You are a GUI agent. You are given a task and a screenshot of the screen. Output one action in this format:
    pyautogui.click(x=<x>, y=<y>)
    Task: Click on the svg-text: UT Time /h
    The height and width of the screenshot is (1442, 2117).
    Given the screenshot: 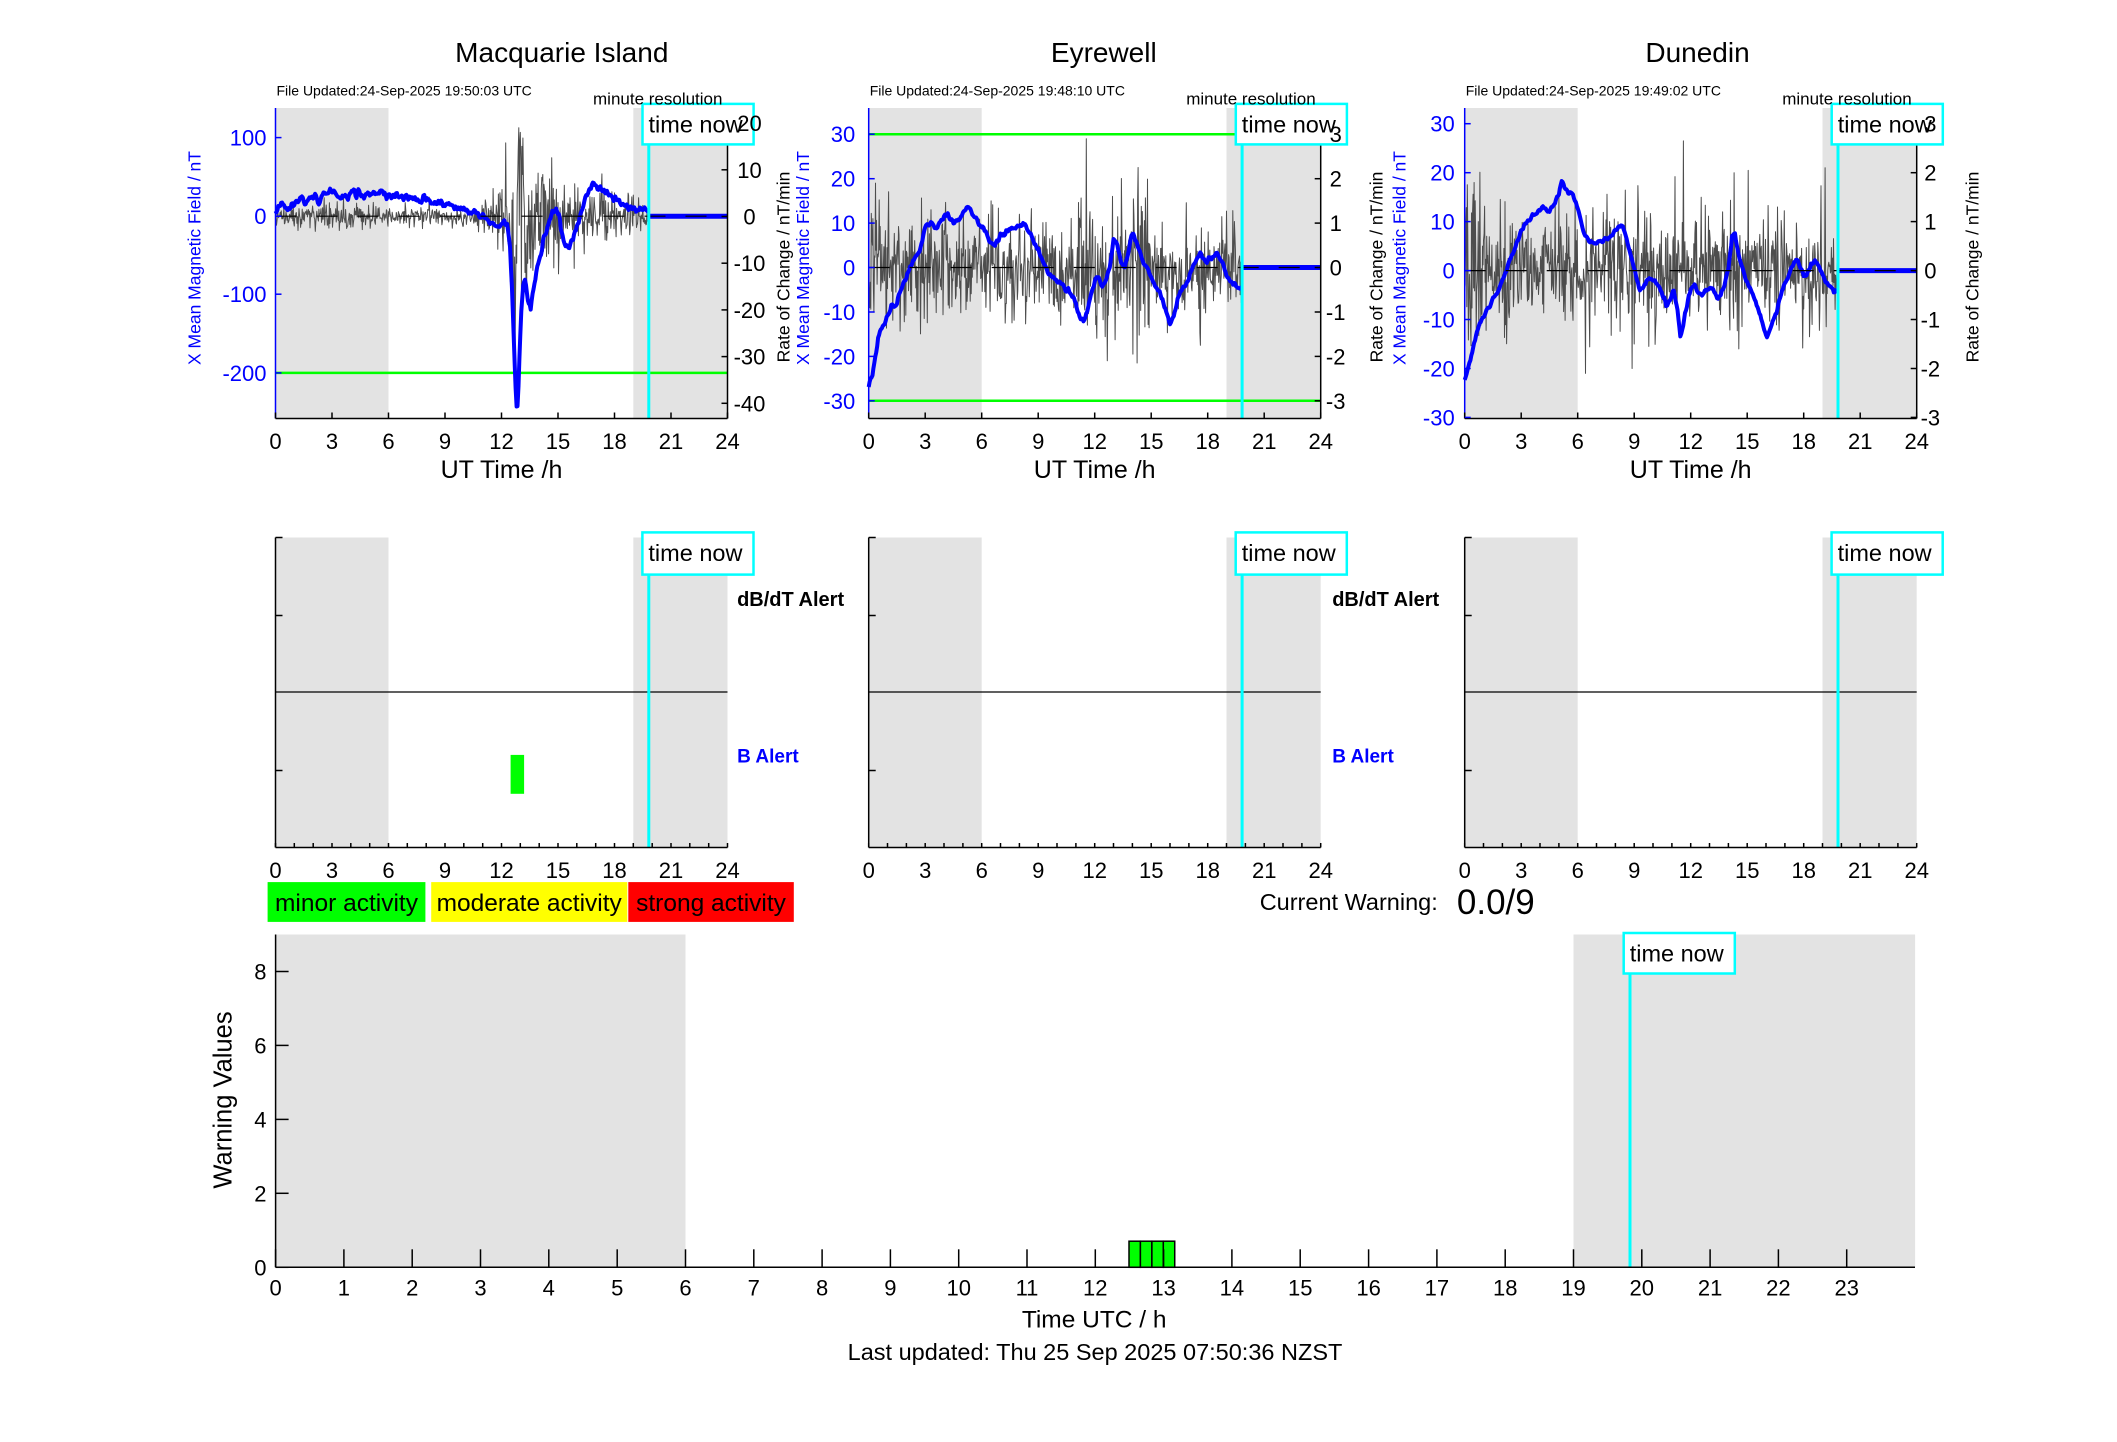 What is the action you would take?
    pyautogui.click(x=1691, y=470)
    